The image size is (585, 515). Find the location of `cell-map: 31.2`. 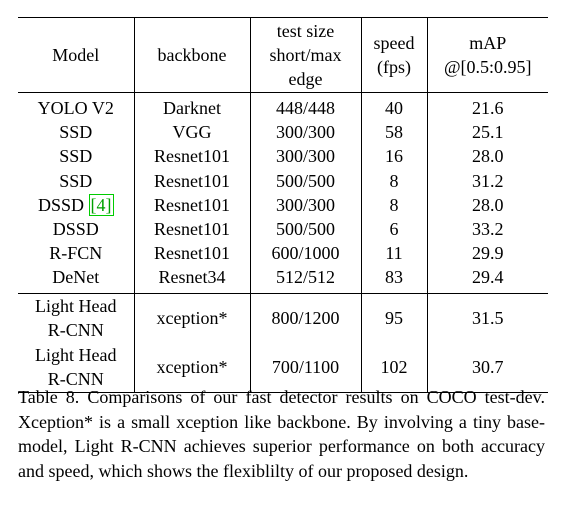

cell-map: 31.2 is located at coordinates (488, 180).